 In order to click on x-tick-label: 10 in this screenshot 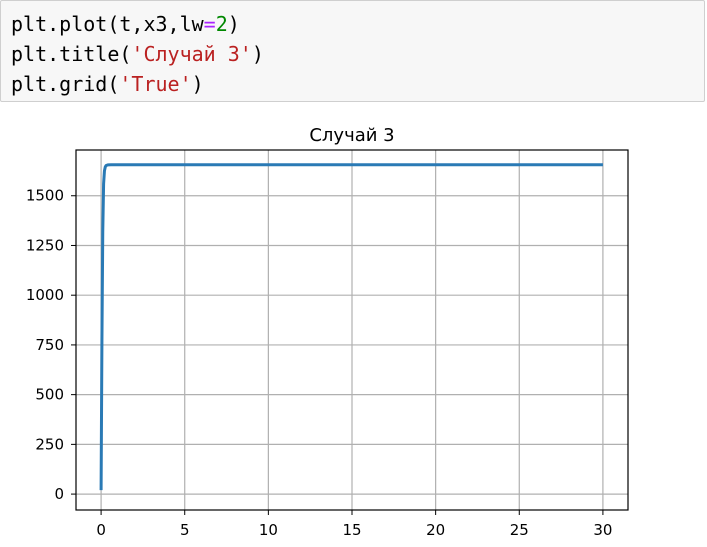, I will do `click(268, 530)`.